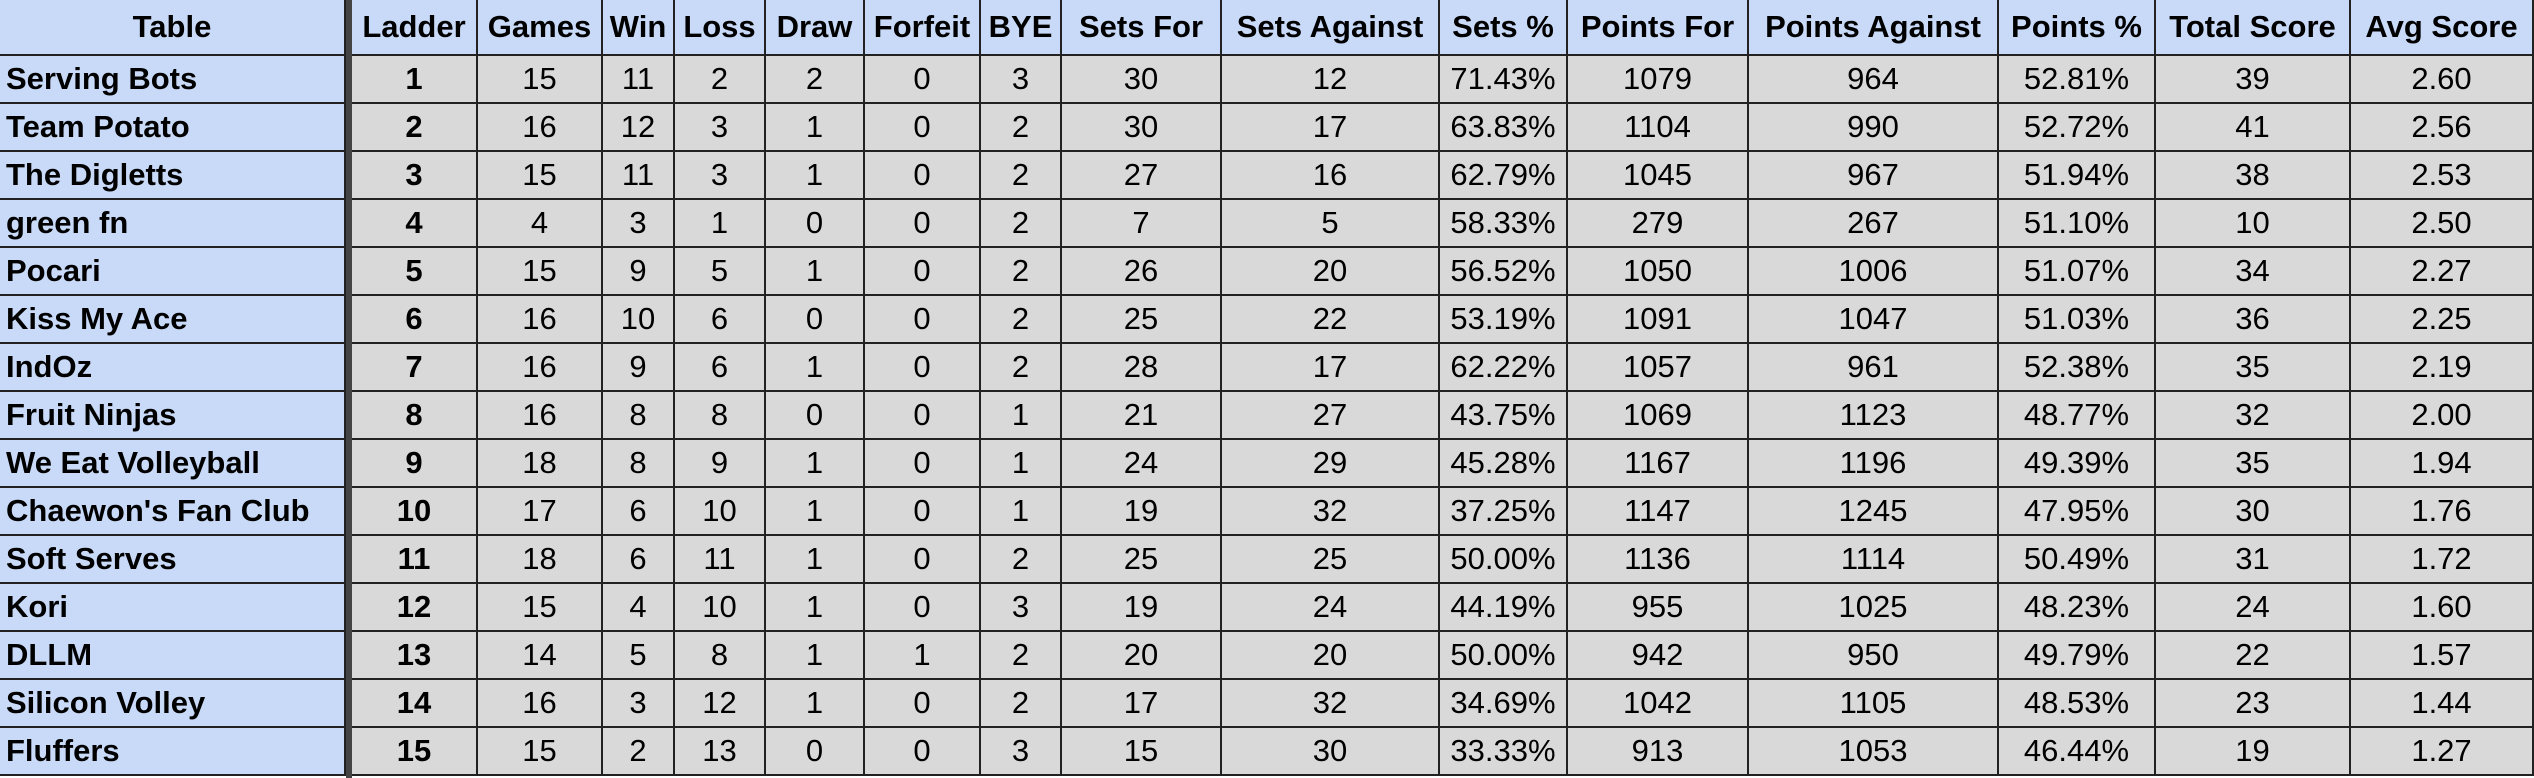  What do you see at coordinates (2077, 416) in the screenshot?
I see `stat-cell: 48.77%` at bounding box center [2077, 416].